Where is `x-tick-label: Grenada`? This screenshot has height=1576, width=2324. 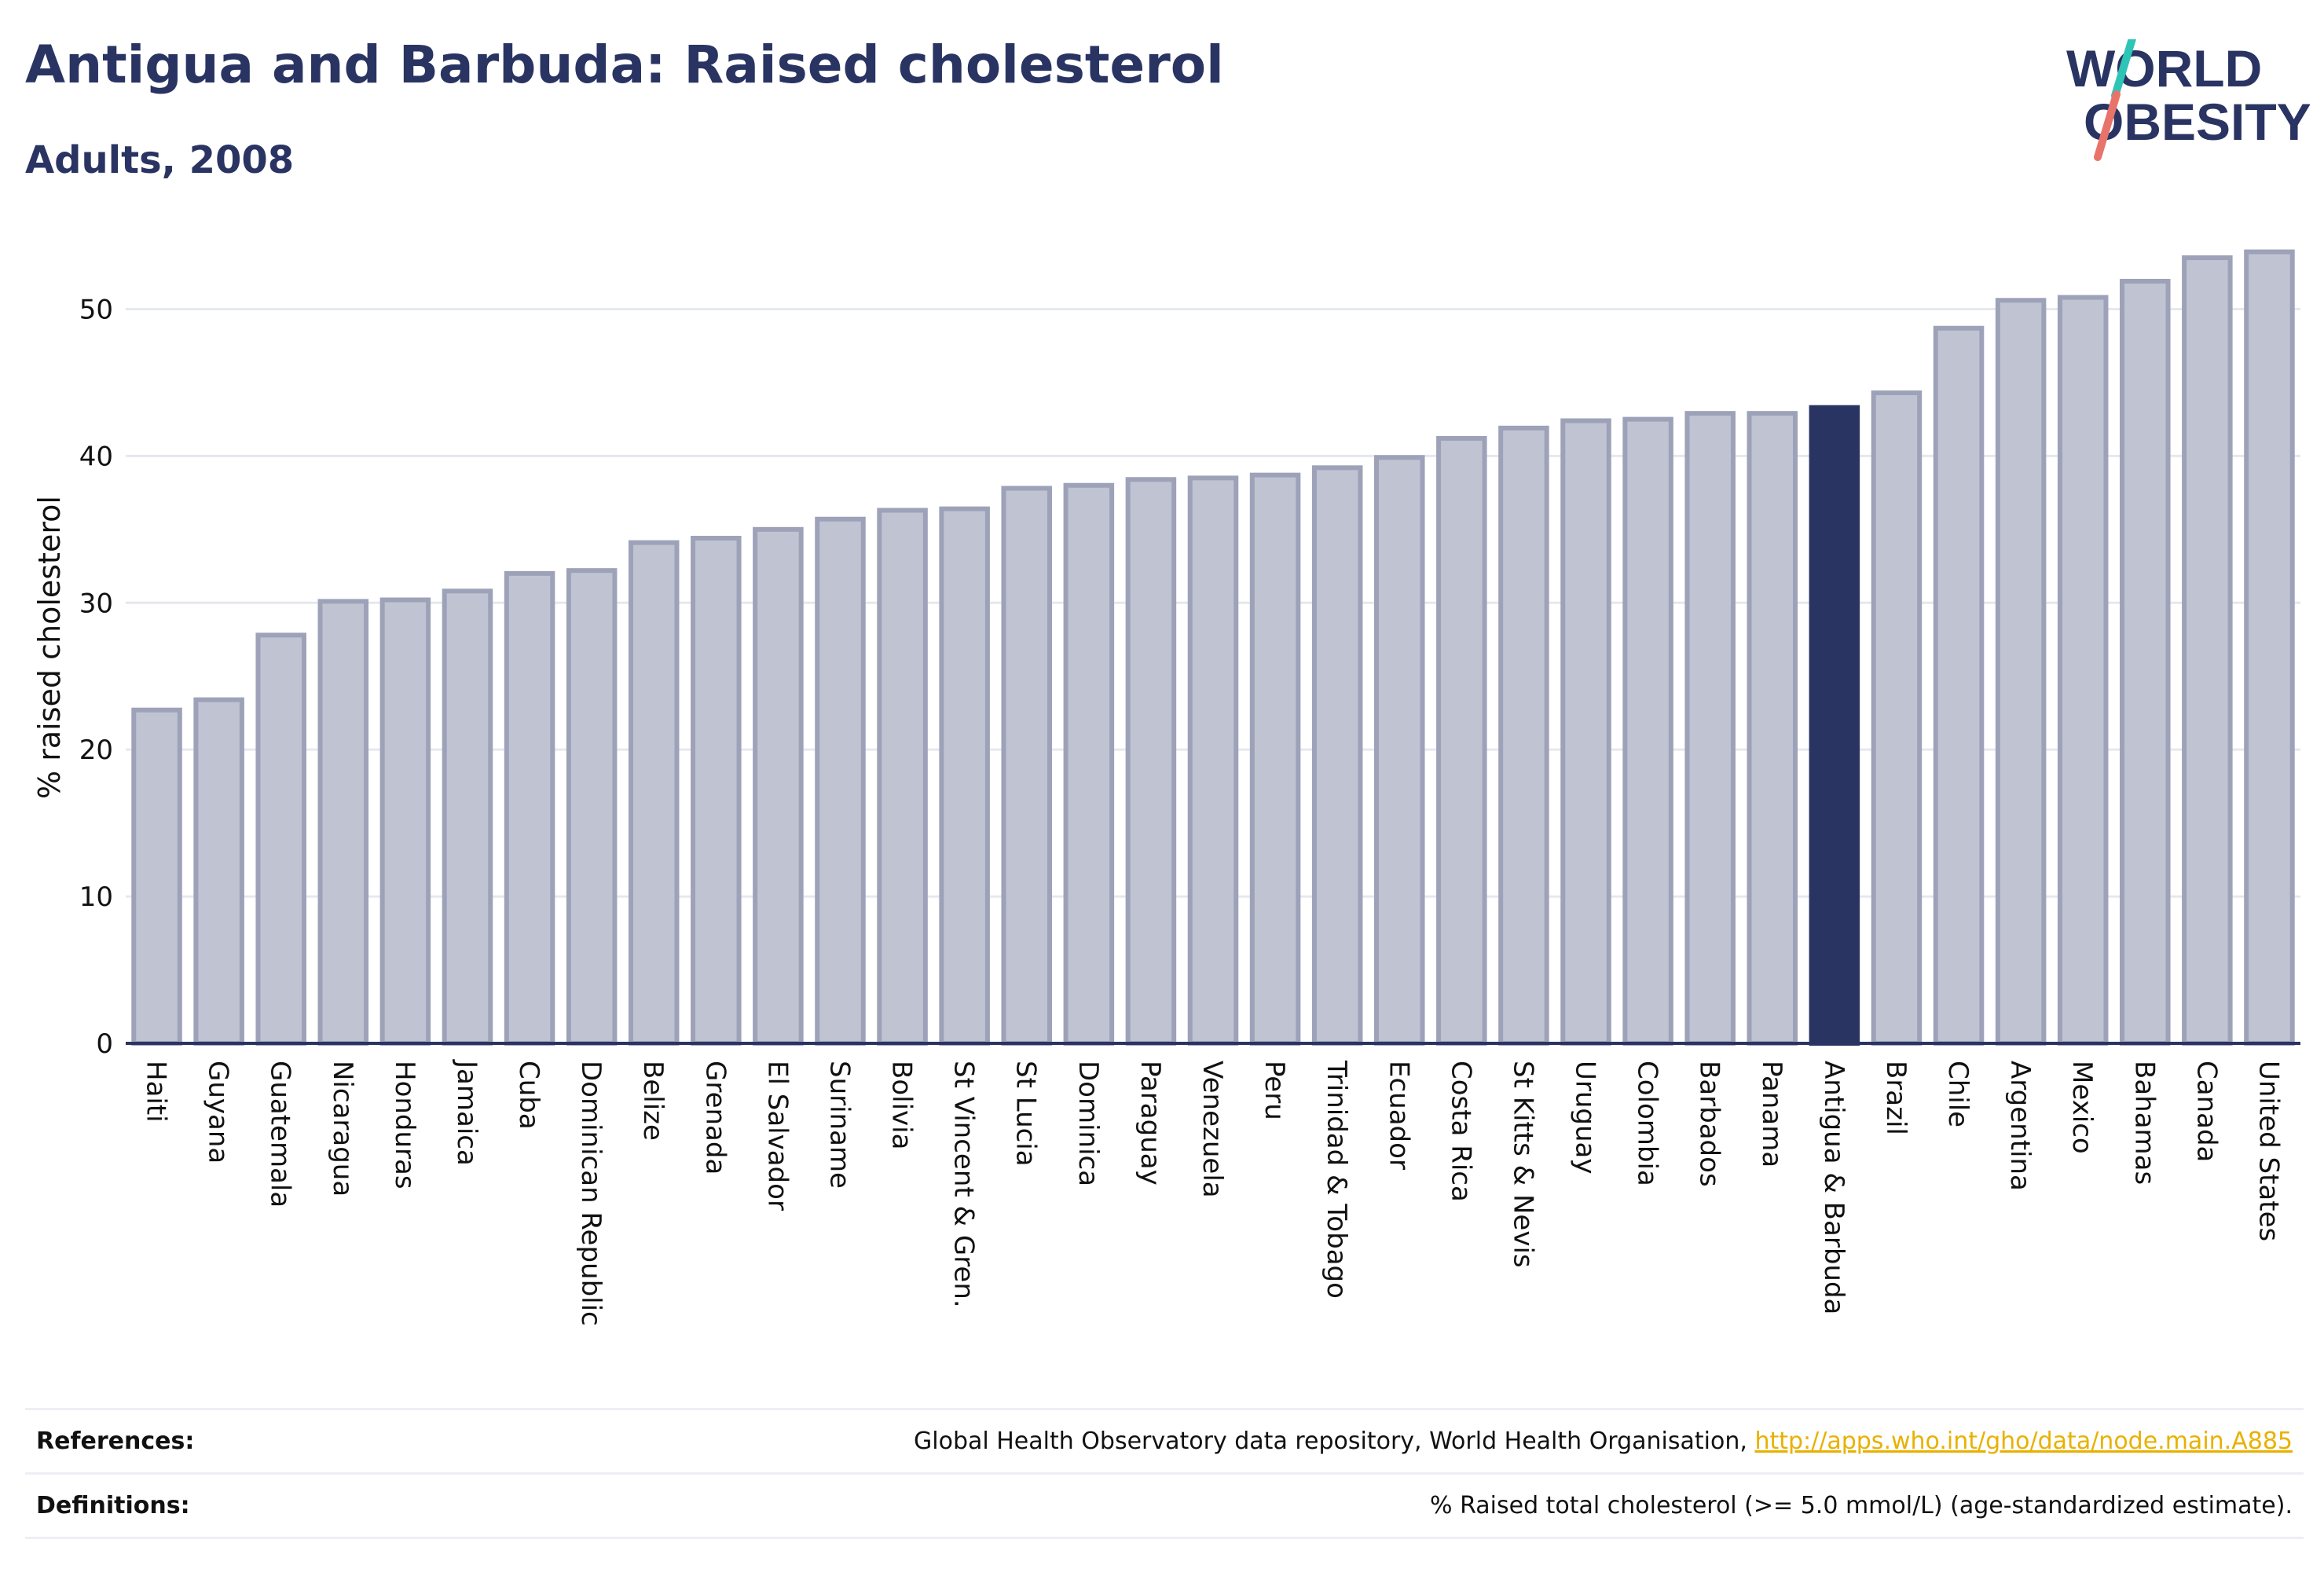
x-tick-label: Grenada is located at coordinates (715, 1118).